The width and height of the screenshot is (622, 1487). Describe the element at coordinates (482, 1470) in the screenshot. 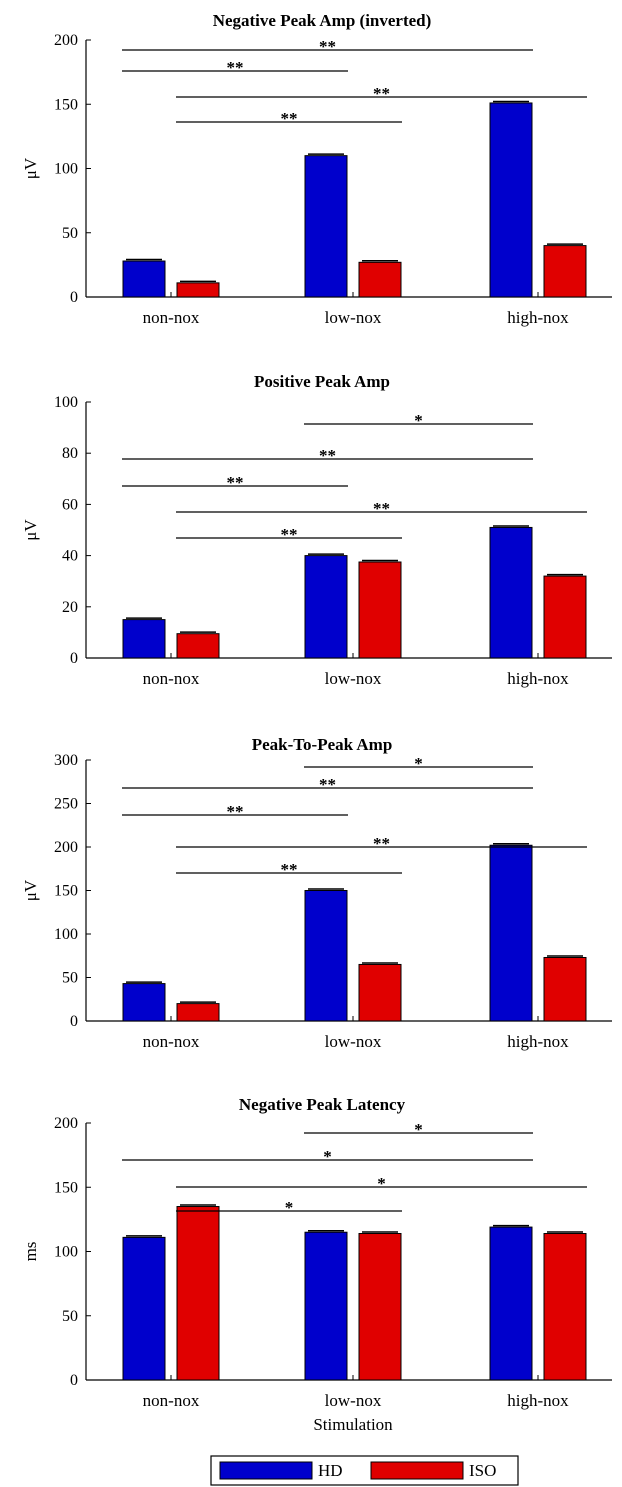

I see `legend-label-iso: ISO` at that location.